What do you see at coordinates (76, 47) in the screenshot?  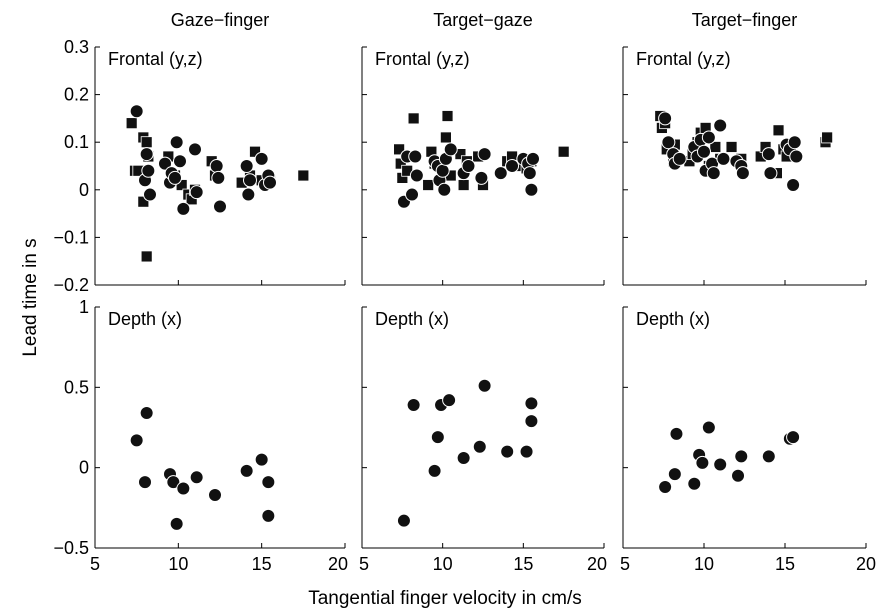 I see `y-tick-label: 0.3` at bounding box center [76, 47].